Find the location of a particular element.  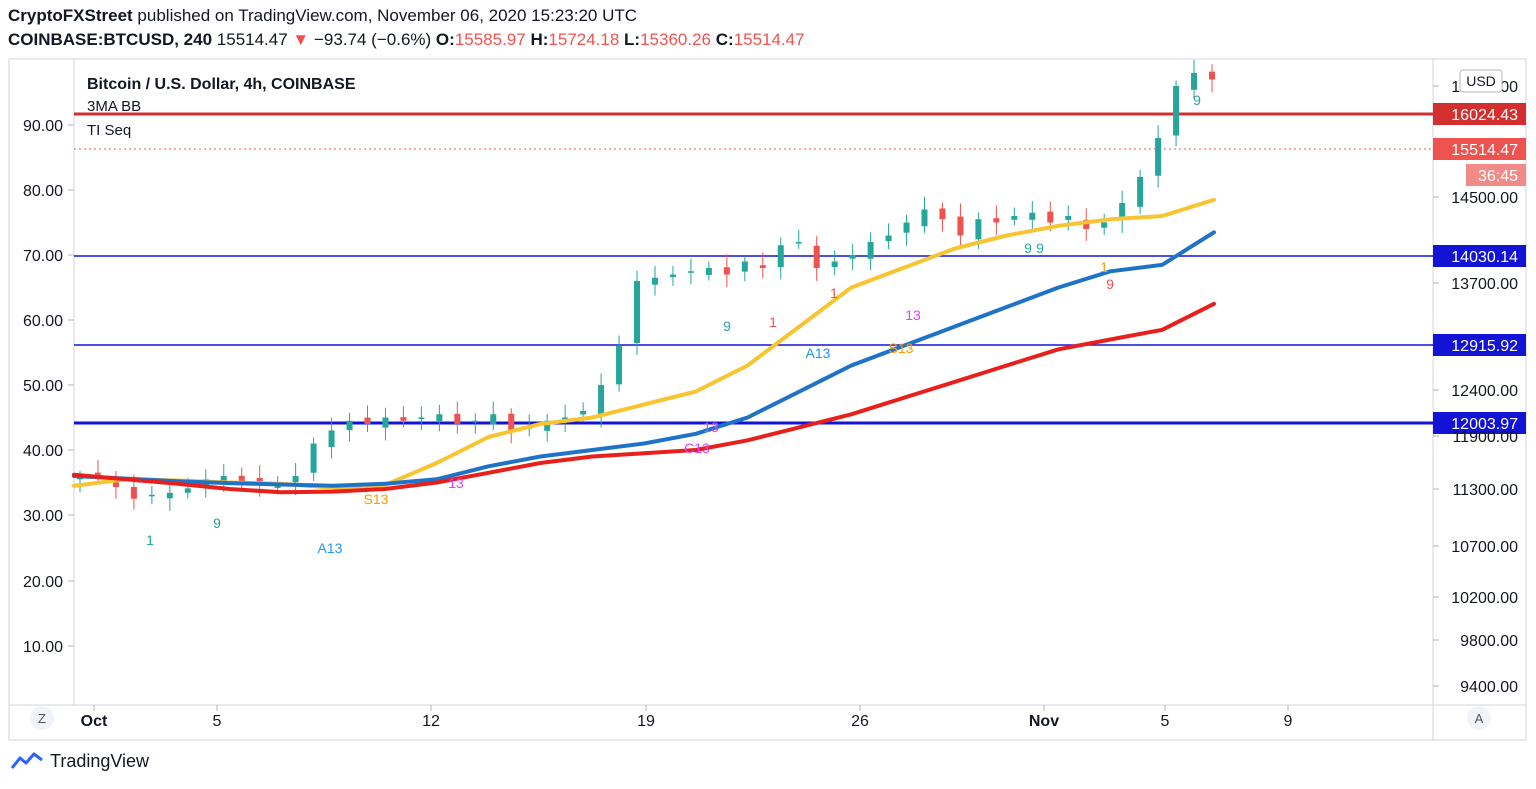

legend-ti-seq: TI Seq is located at coordinates (109, 130).